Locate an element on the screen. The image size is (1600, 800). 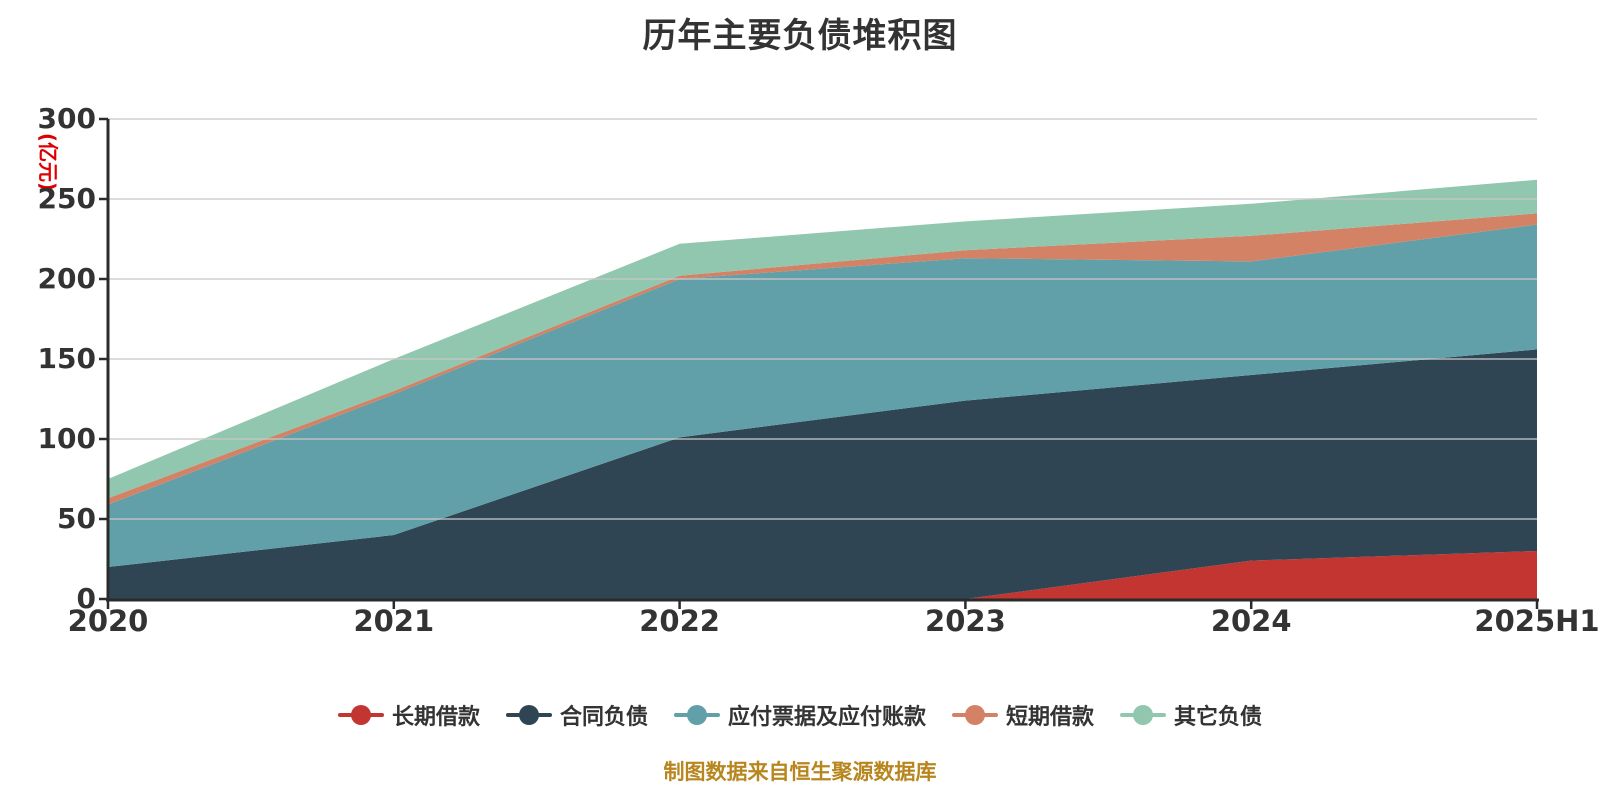
y-tick-label-150: 150 is located at coordinates (66, 358).